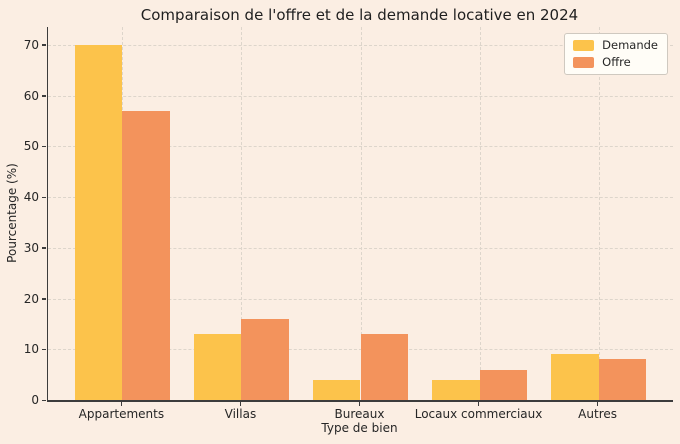 The height and width of the screenshot is (444, 680). Describe the element at coordinates (31, 298) in the screenshot. I see `y-tick-label-20: 20` at that location.